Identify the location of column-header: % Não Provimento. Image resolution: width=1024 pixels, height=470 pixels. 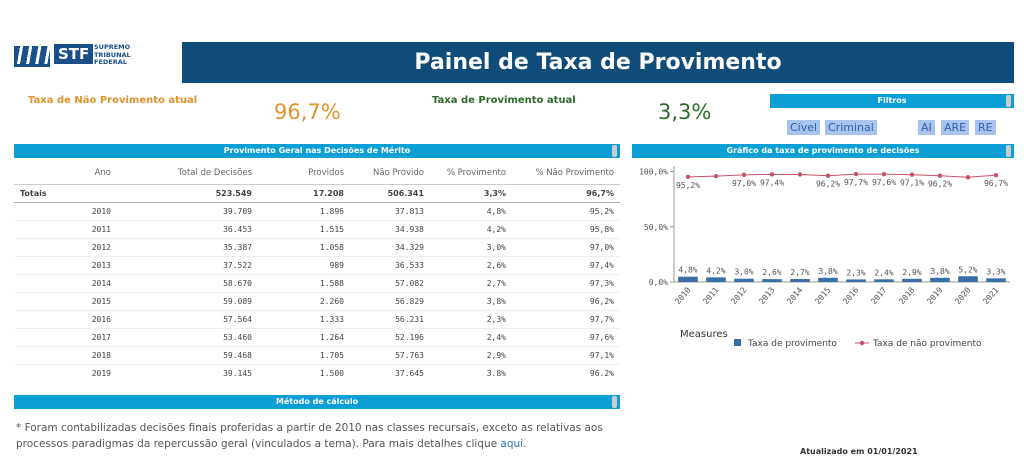
(566, 173).